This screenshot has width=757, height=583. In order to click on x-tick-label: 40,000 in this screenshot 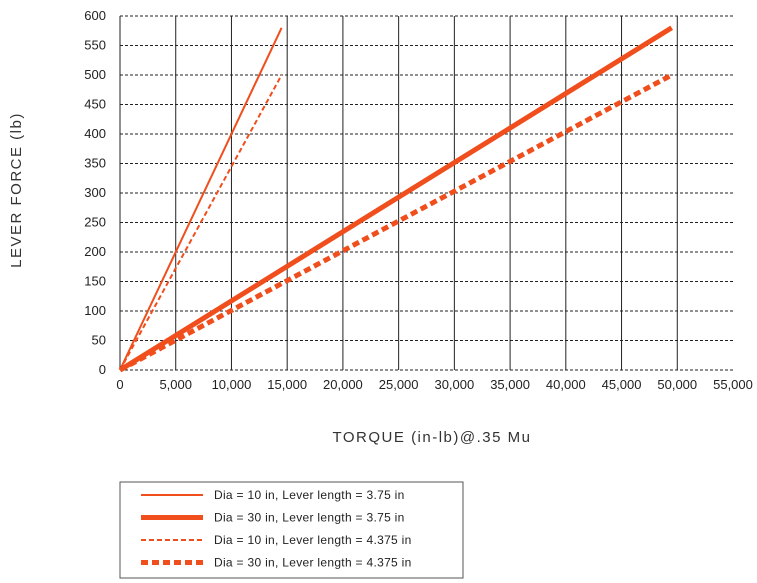, I will do `click(566, 384)`.